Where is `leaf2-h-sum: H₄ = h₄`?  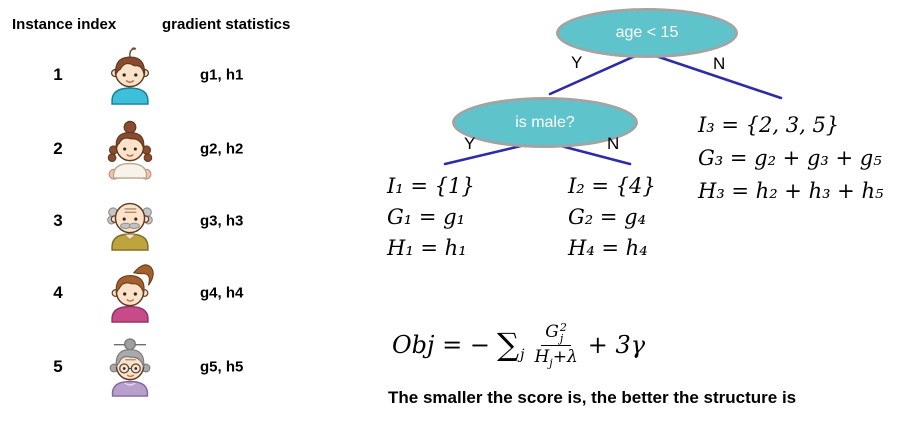 leaf2-h-sum: H₄ = h₄ is located at coordinates (608, 248).